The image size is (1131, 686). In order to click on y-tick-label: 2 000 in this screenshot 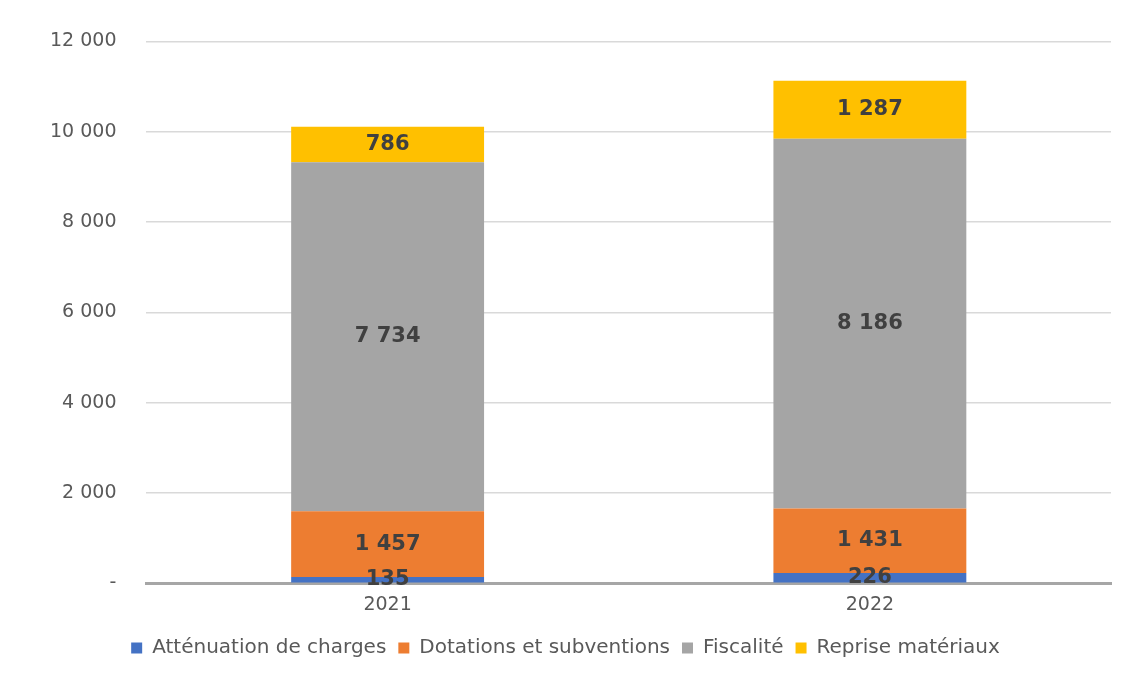, I will do `click(89, 490)`.